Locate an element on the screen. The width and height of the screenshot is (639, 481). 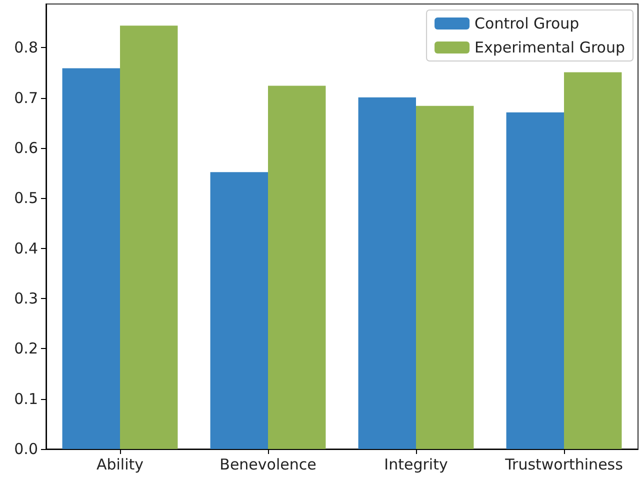
legend-label: Control Group is located at coordinates (527, 23).